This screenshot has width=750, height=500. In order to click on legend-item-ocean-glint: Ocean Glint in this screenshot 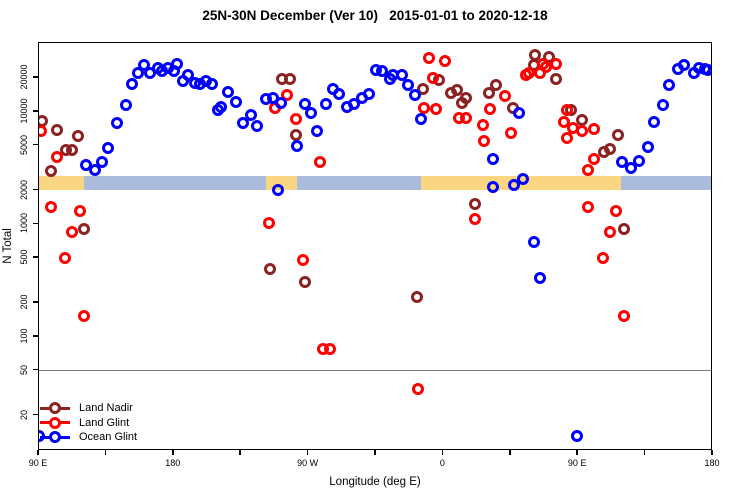, I will do `click(88, 437)`.